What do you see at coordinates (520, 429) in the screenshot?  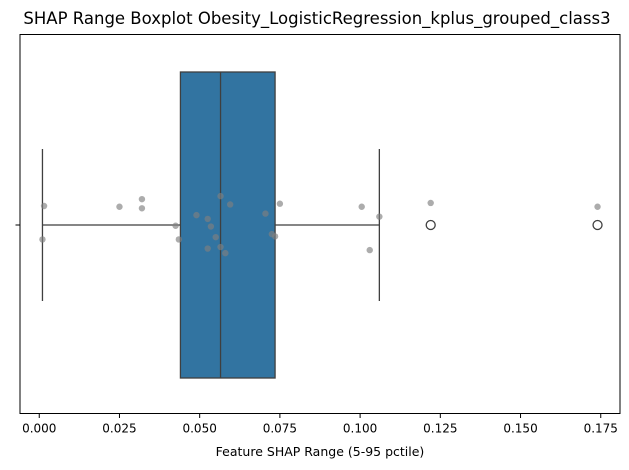 I see `x-tick-label: 0.150` at bounding box center [520, 429].